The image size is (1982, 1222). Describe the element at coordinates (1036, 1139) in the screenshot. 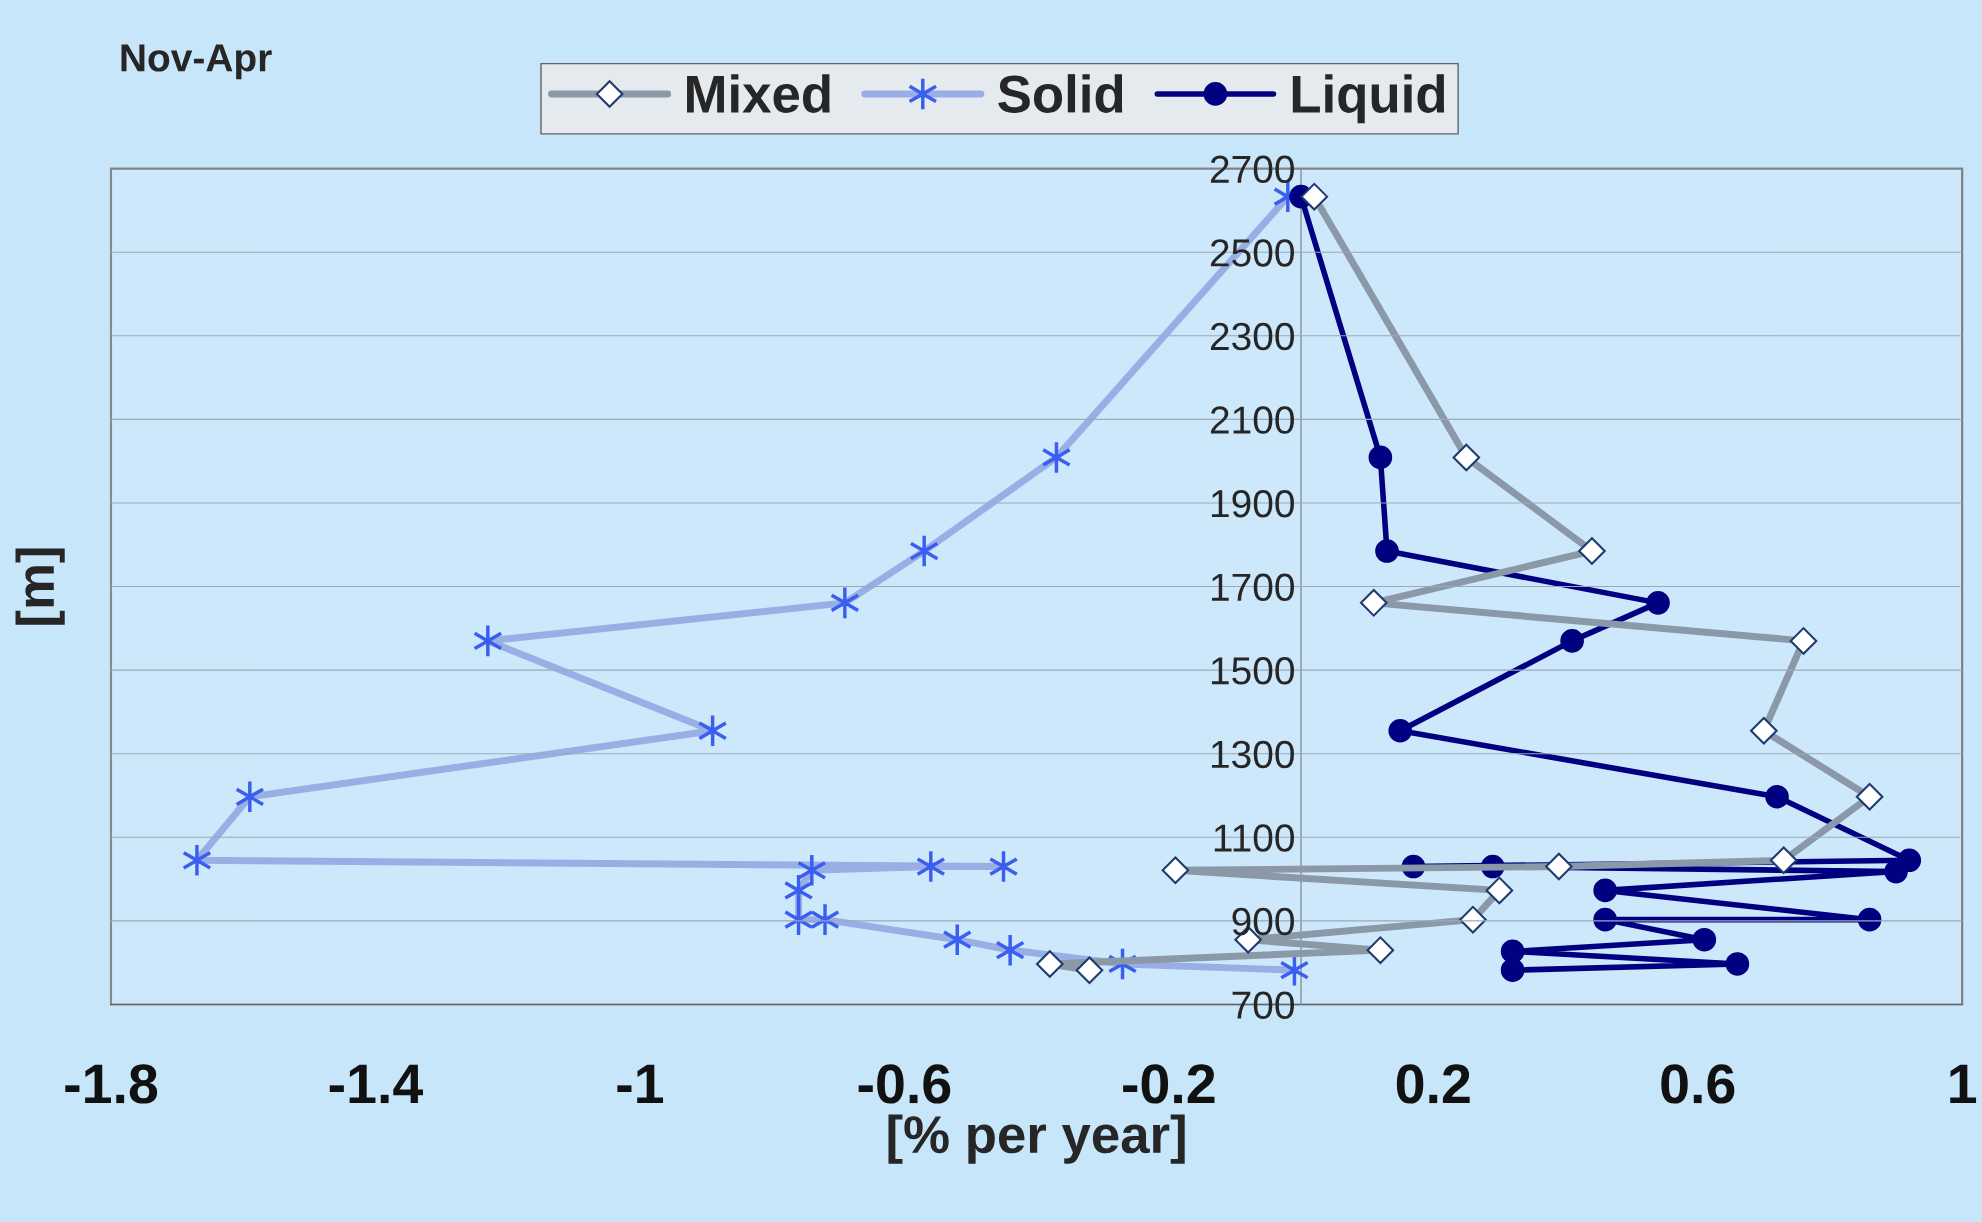

I see `x-axis-title: [% per year]` at that location.